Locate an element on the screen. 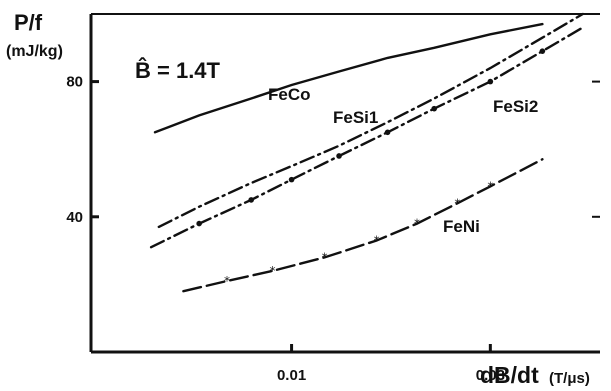  series-label-feco: FeCo is located at coordinates (289, 94).